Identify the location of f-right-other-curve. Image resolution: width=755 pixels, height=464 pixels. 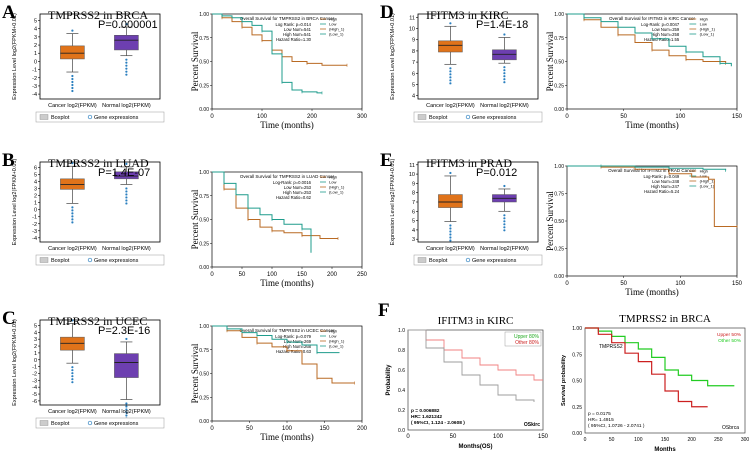
(660, 357).